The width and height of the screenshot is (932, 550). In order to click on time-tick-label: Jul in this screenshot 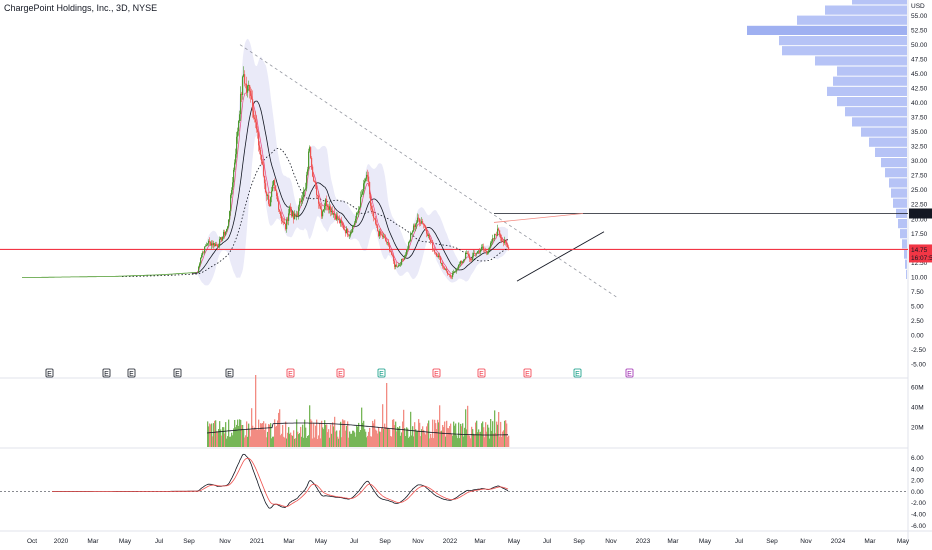, I will do `click(547, 541)`.